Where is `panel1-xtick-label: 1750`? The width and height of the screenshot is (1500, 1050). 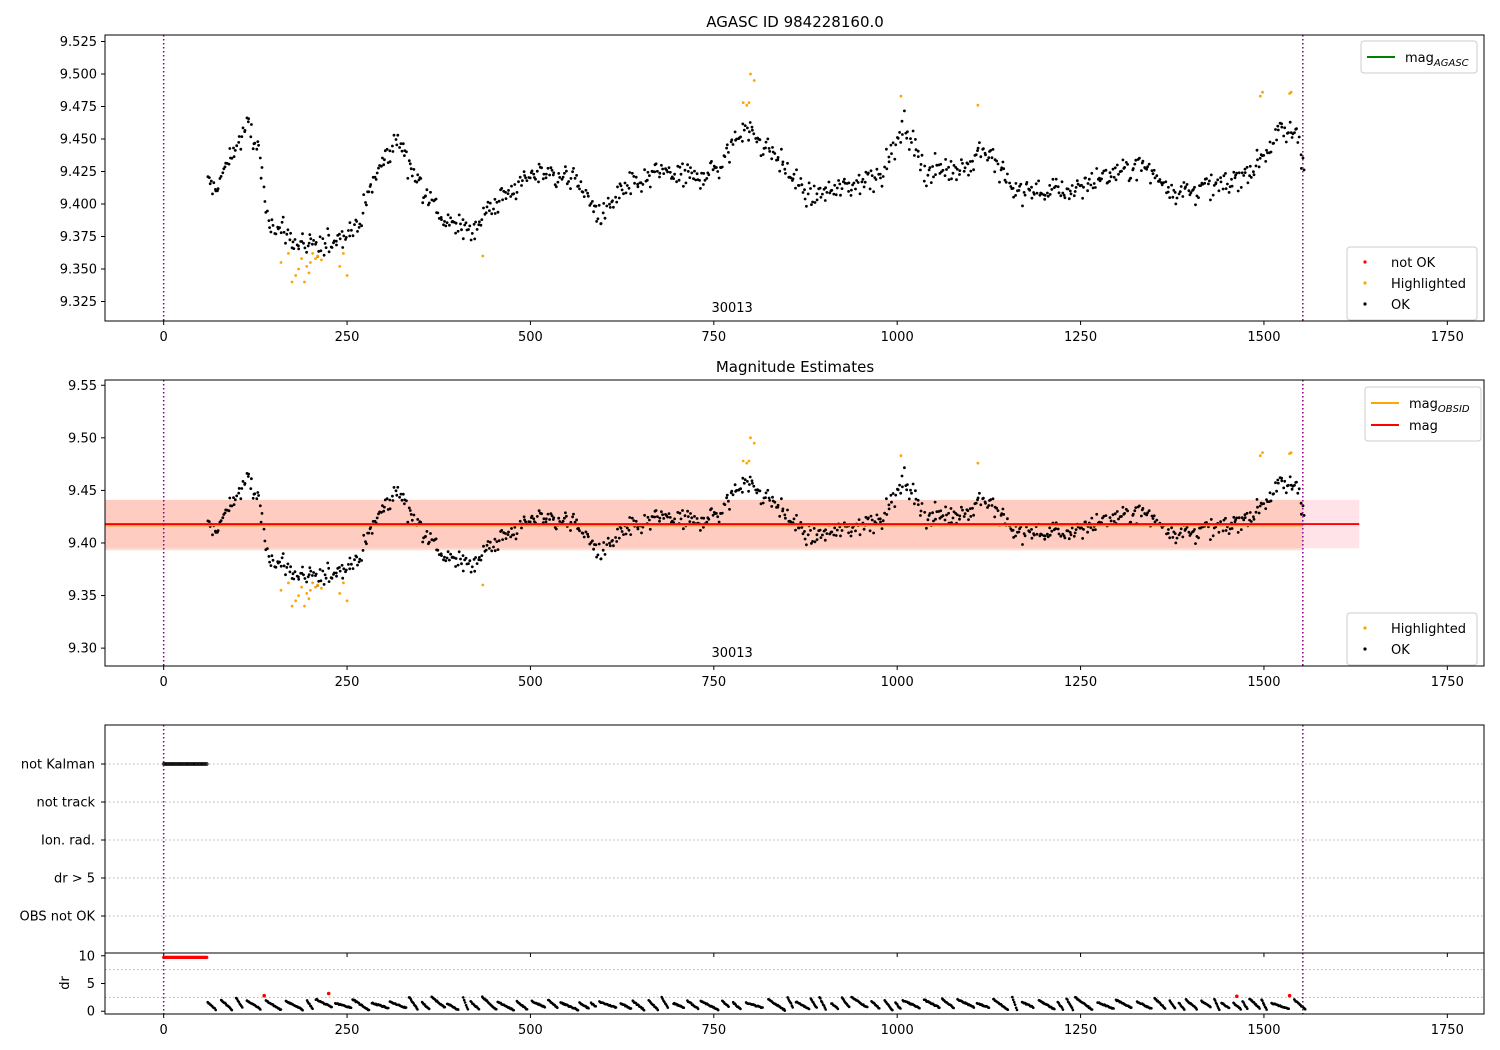
panel1-xtick-label: 1750 is located at coordinates (1447, 337).